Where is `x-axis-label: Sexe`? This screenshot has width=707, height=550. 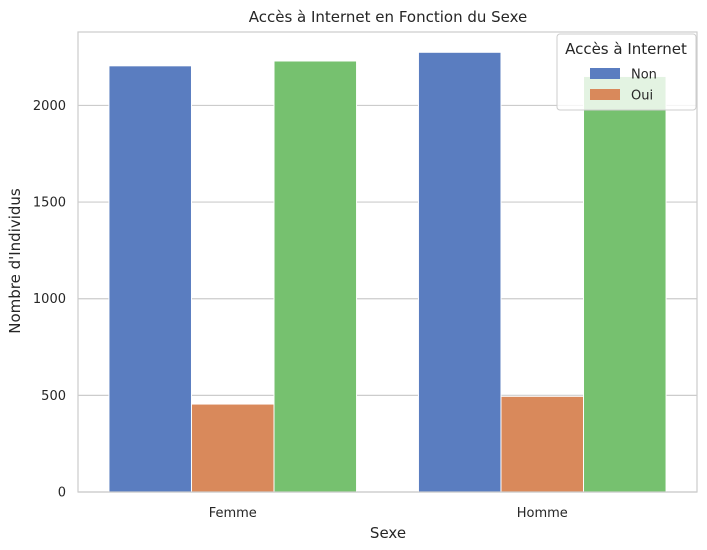 x-axis-label: Sexe is located at coordinates (388, 533).